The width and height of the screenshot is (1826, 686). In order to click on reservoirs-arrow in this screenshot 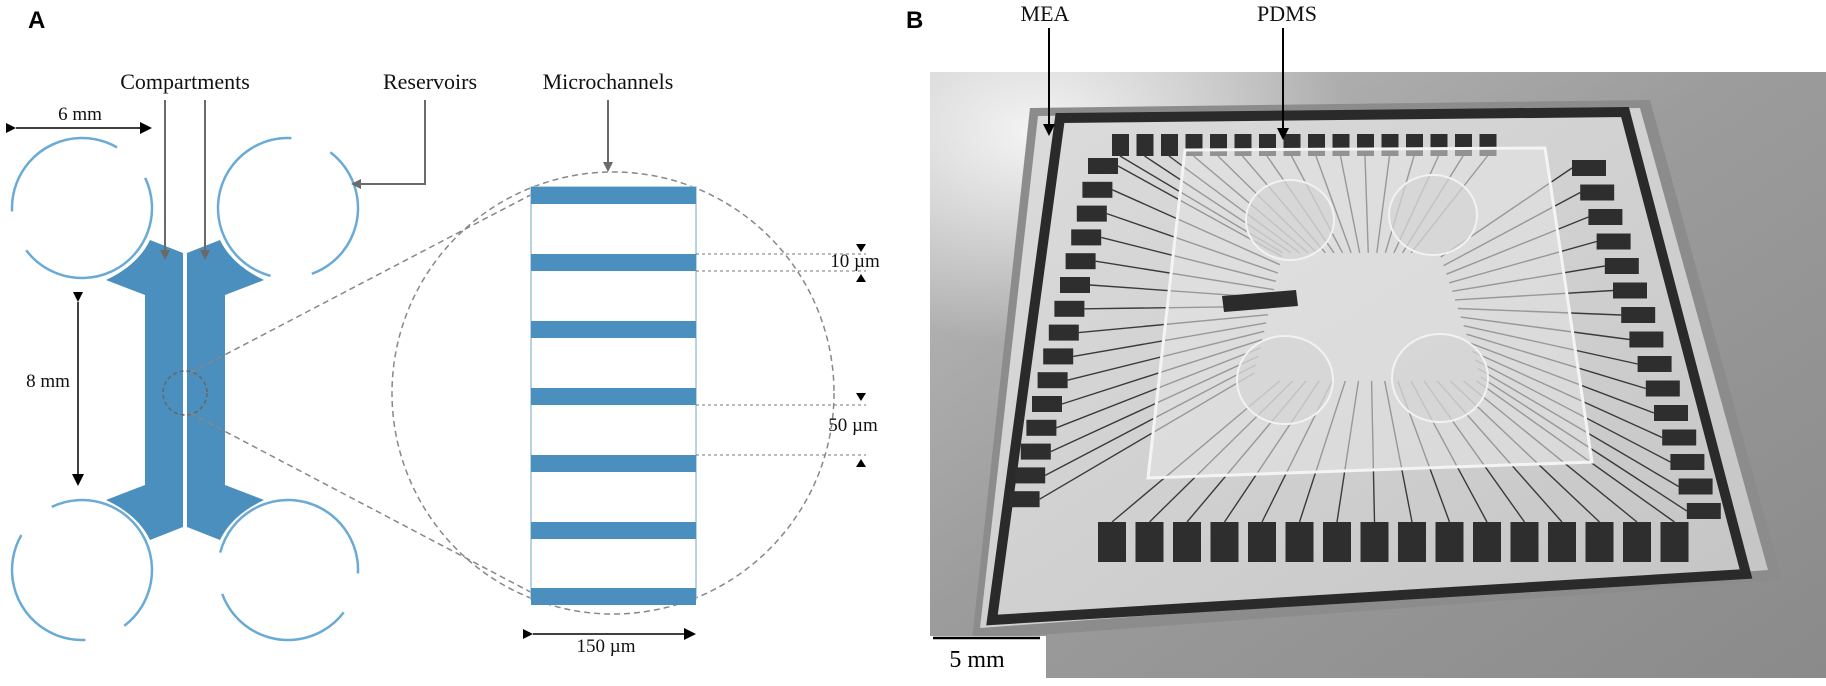, I will do `click(388, 144)`.